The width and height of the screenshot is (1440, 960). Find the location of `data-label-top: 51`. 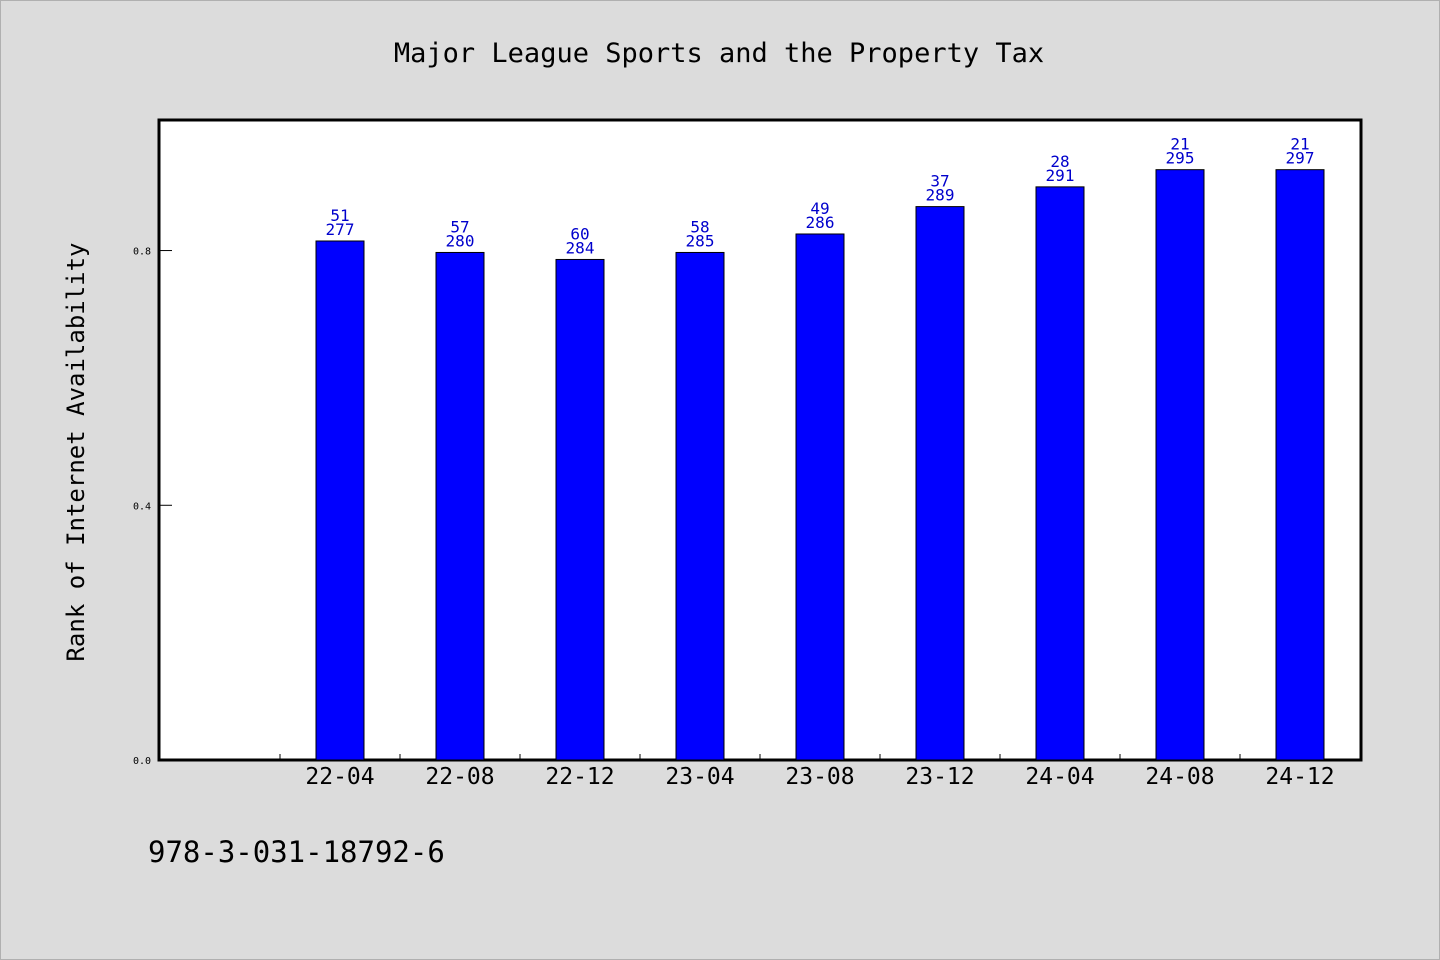

data-label-top: 51 is located at coordinates (339, 215).